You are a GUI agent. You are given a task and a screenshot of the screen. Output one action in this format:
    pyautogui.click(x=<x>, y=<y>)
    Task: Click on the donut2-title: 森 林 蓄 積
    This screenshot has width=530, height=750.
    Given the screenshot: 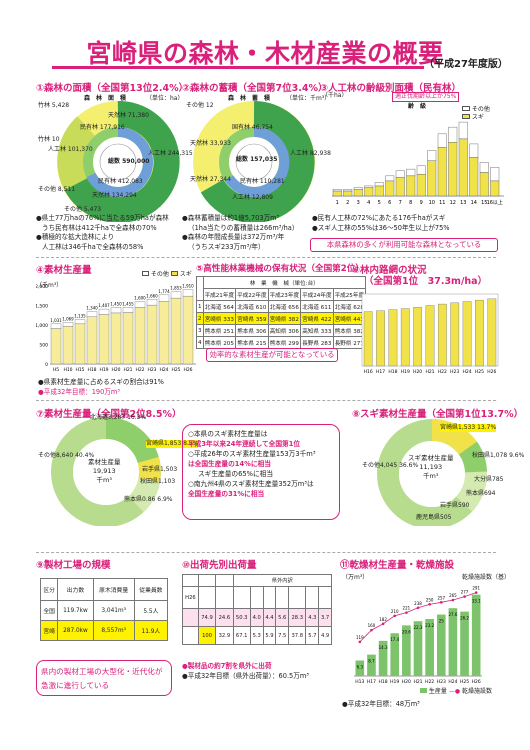 What is the action you would take?
    pyautogui.click(x=249, y=98)
    